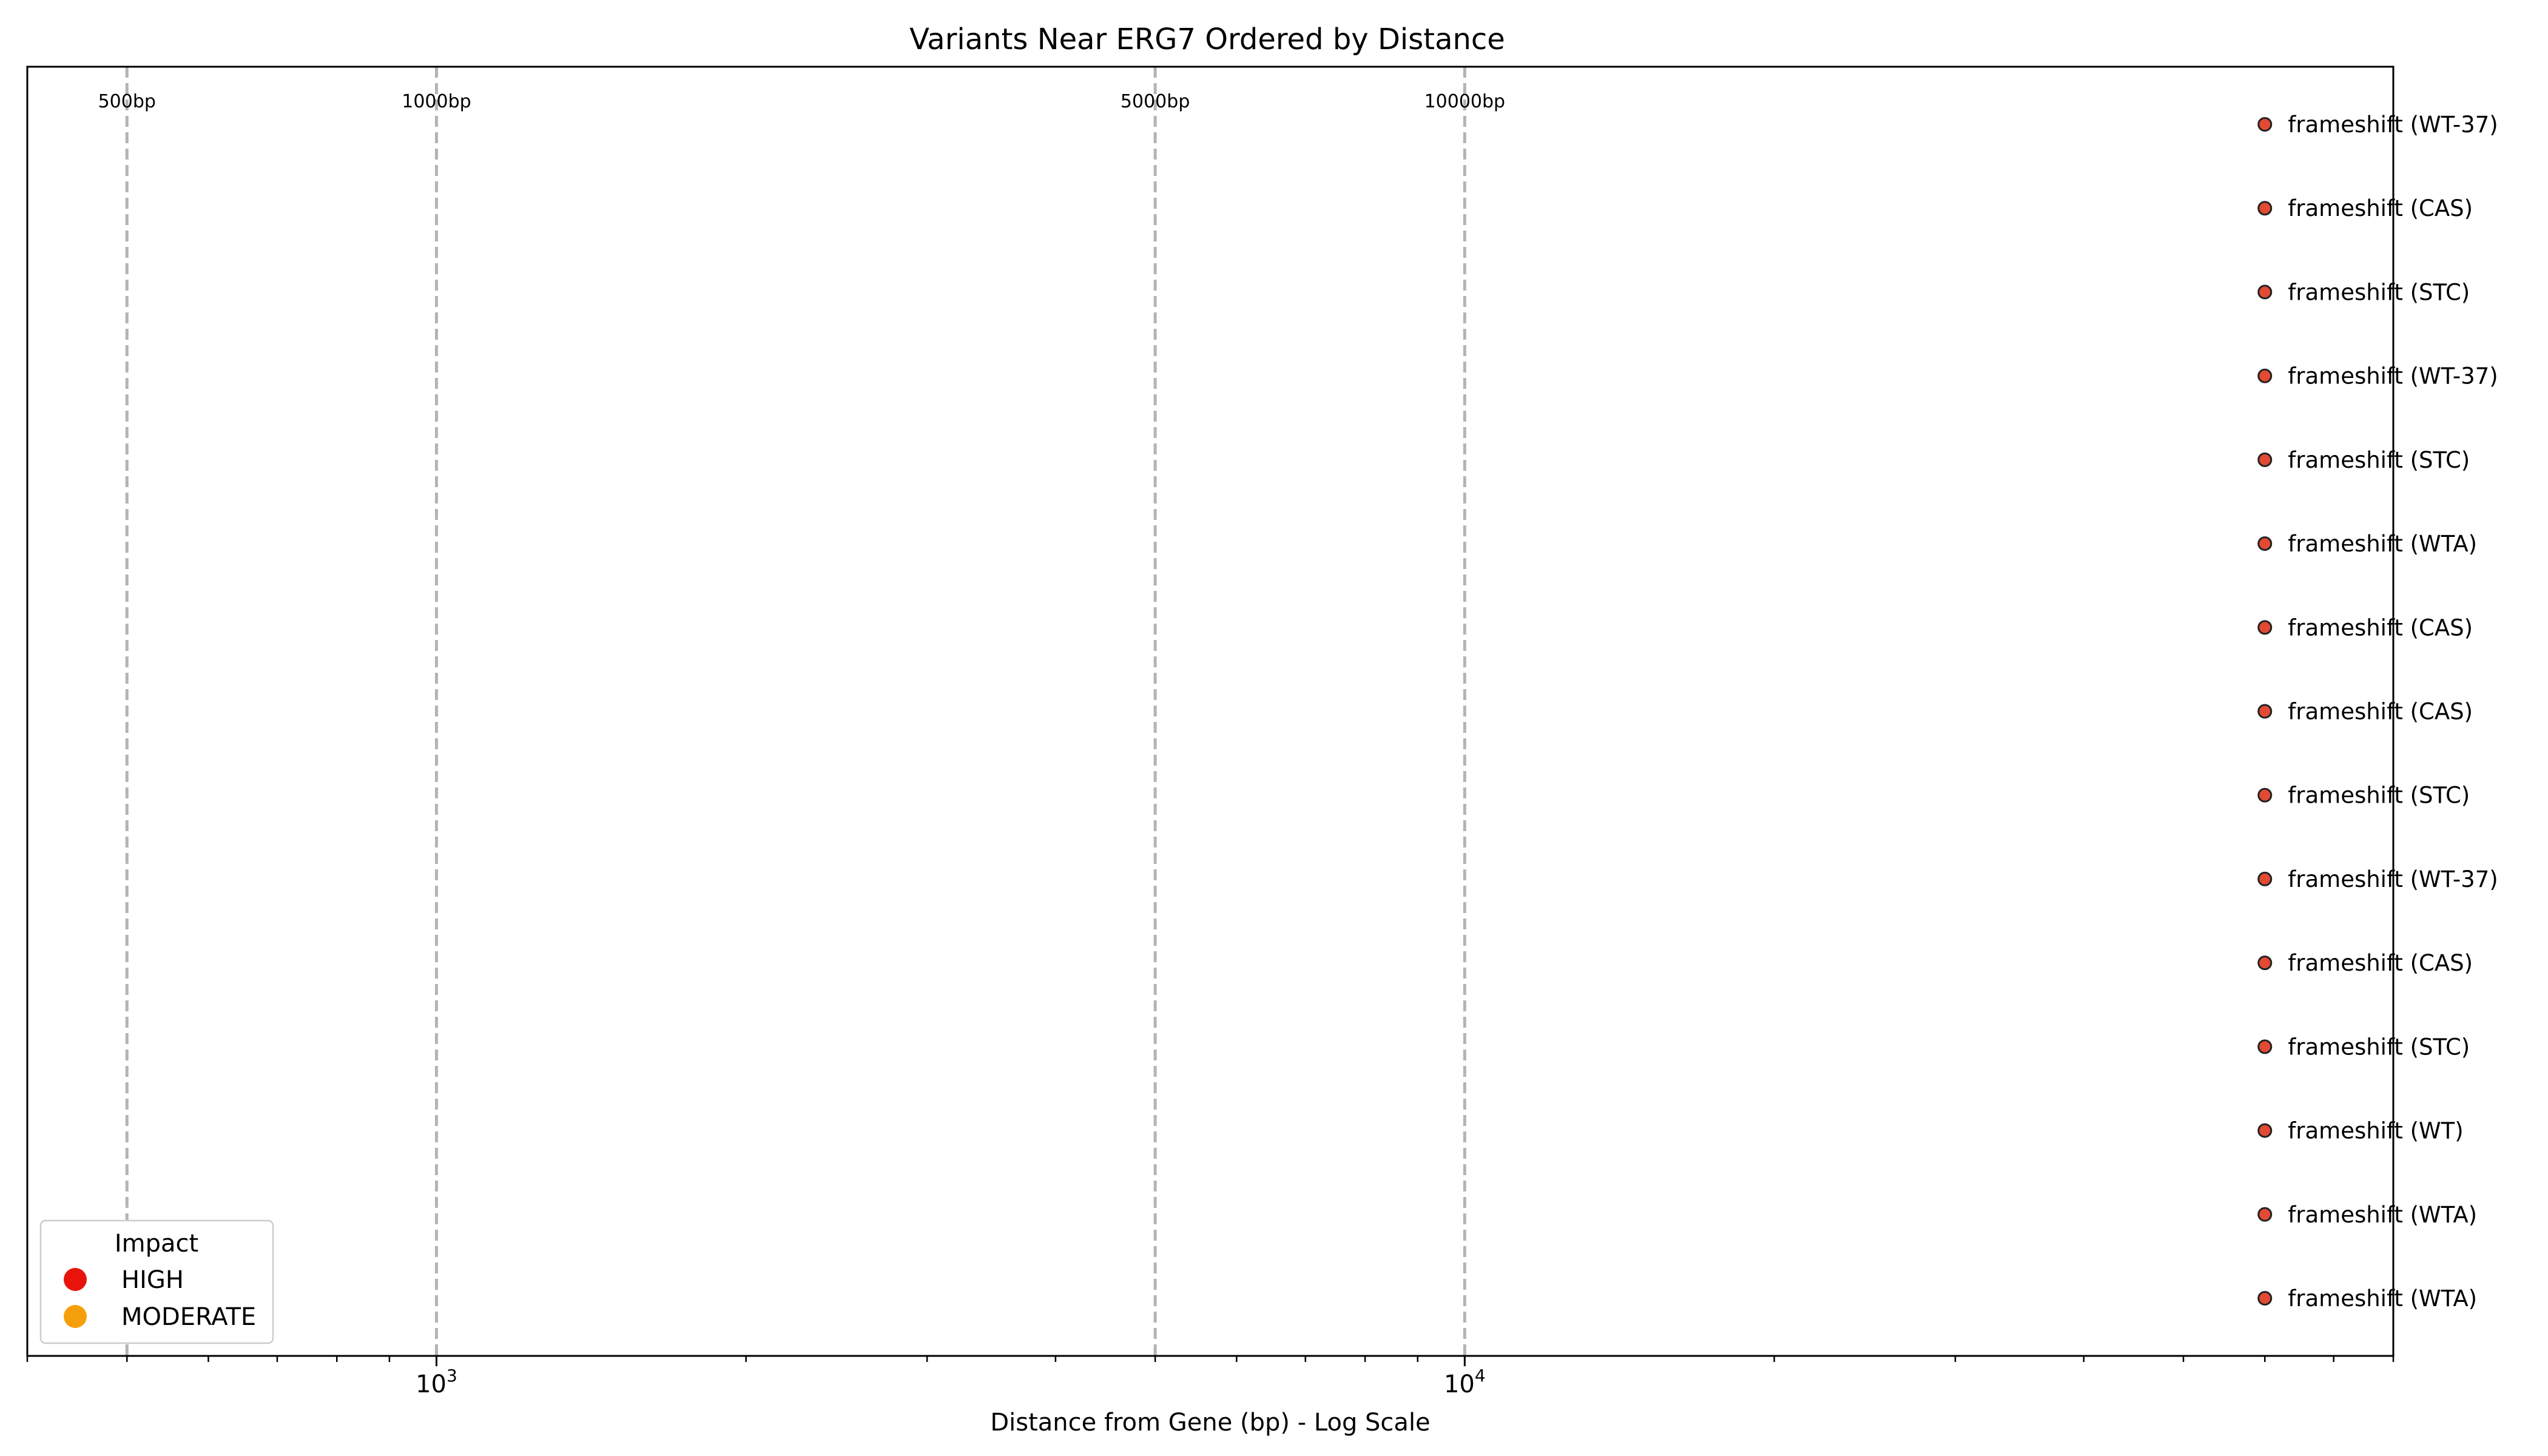 This screenshot has width=2548, height=1456. I want to click on legend-box, so click(156, 1281).